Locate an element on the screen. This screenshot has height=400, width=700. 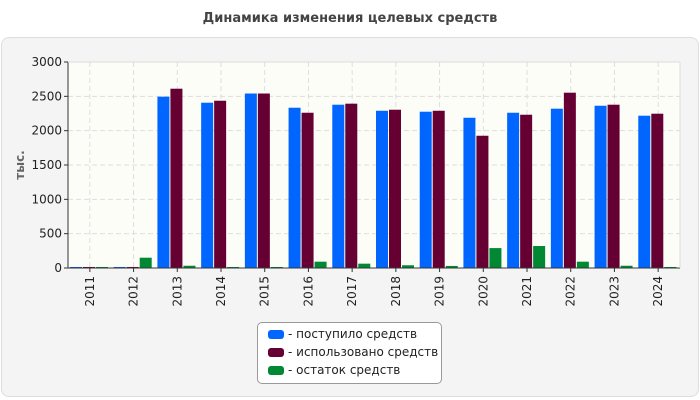
x-tick-label: 2017 is located at coordinates (352, 291).